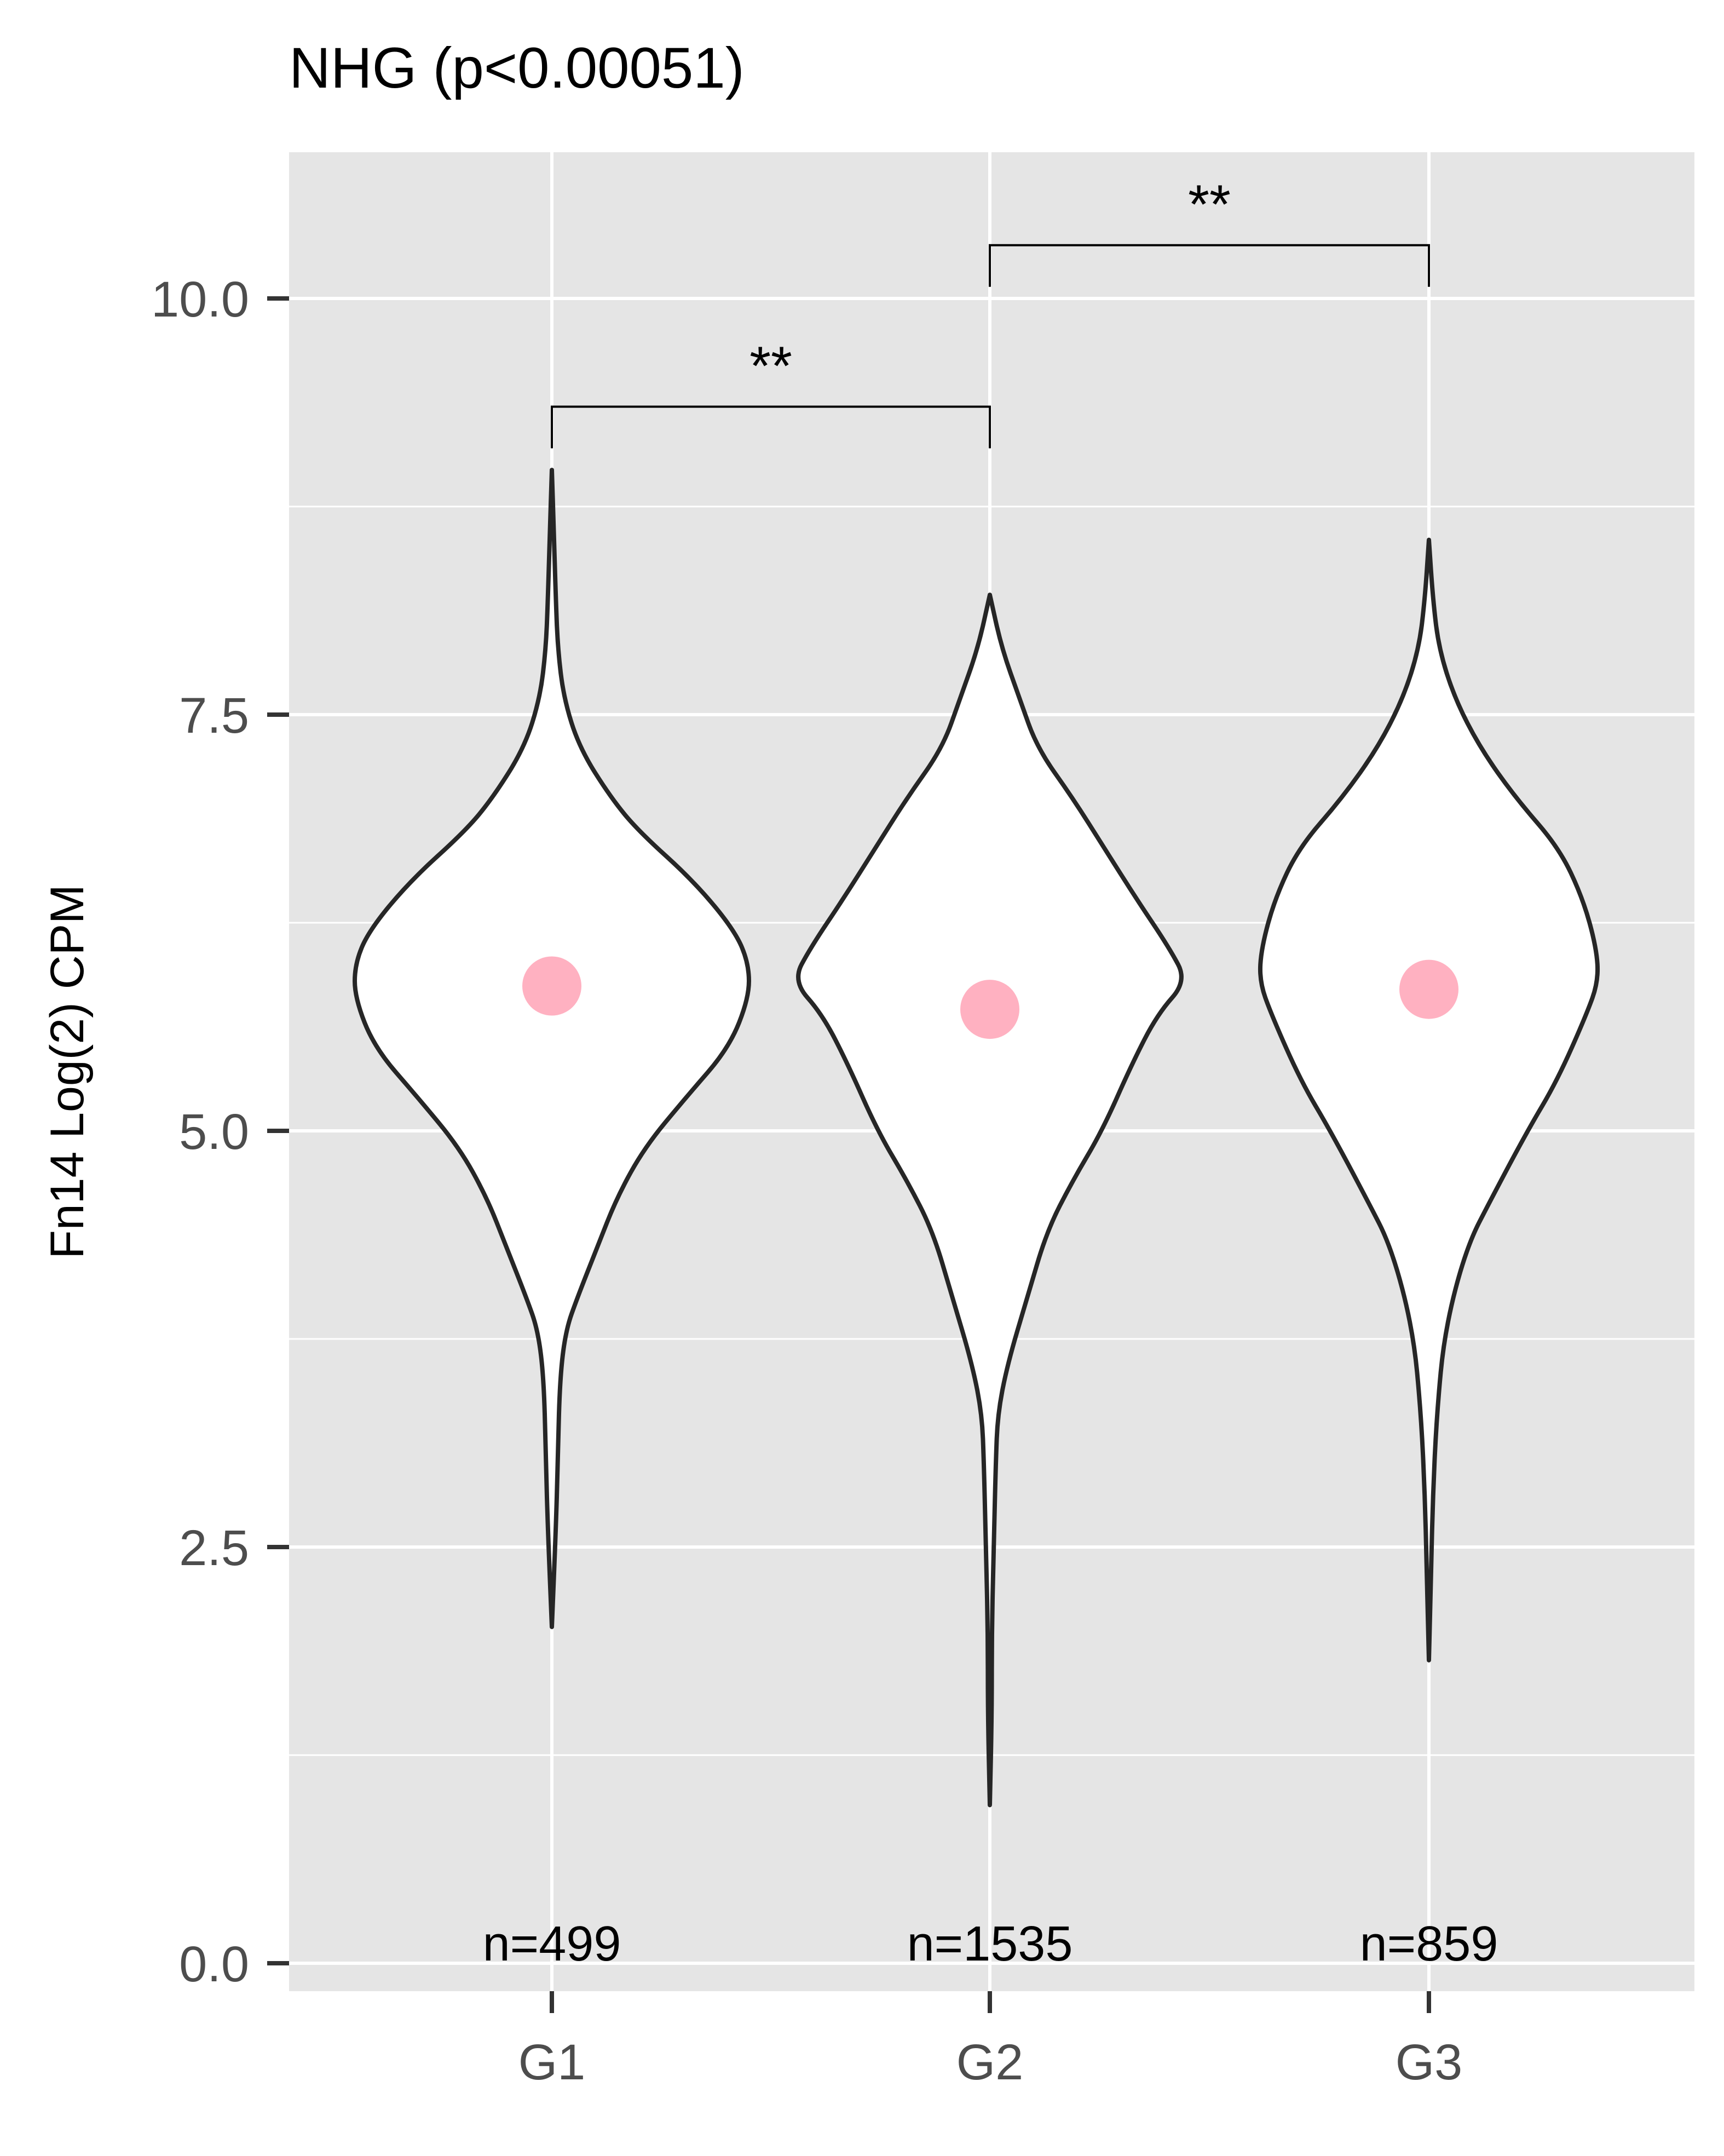 The width and height of the screenshot is (1724, 2156). I want to click on count-label-g2: n=1535, so click(990, 1944).